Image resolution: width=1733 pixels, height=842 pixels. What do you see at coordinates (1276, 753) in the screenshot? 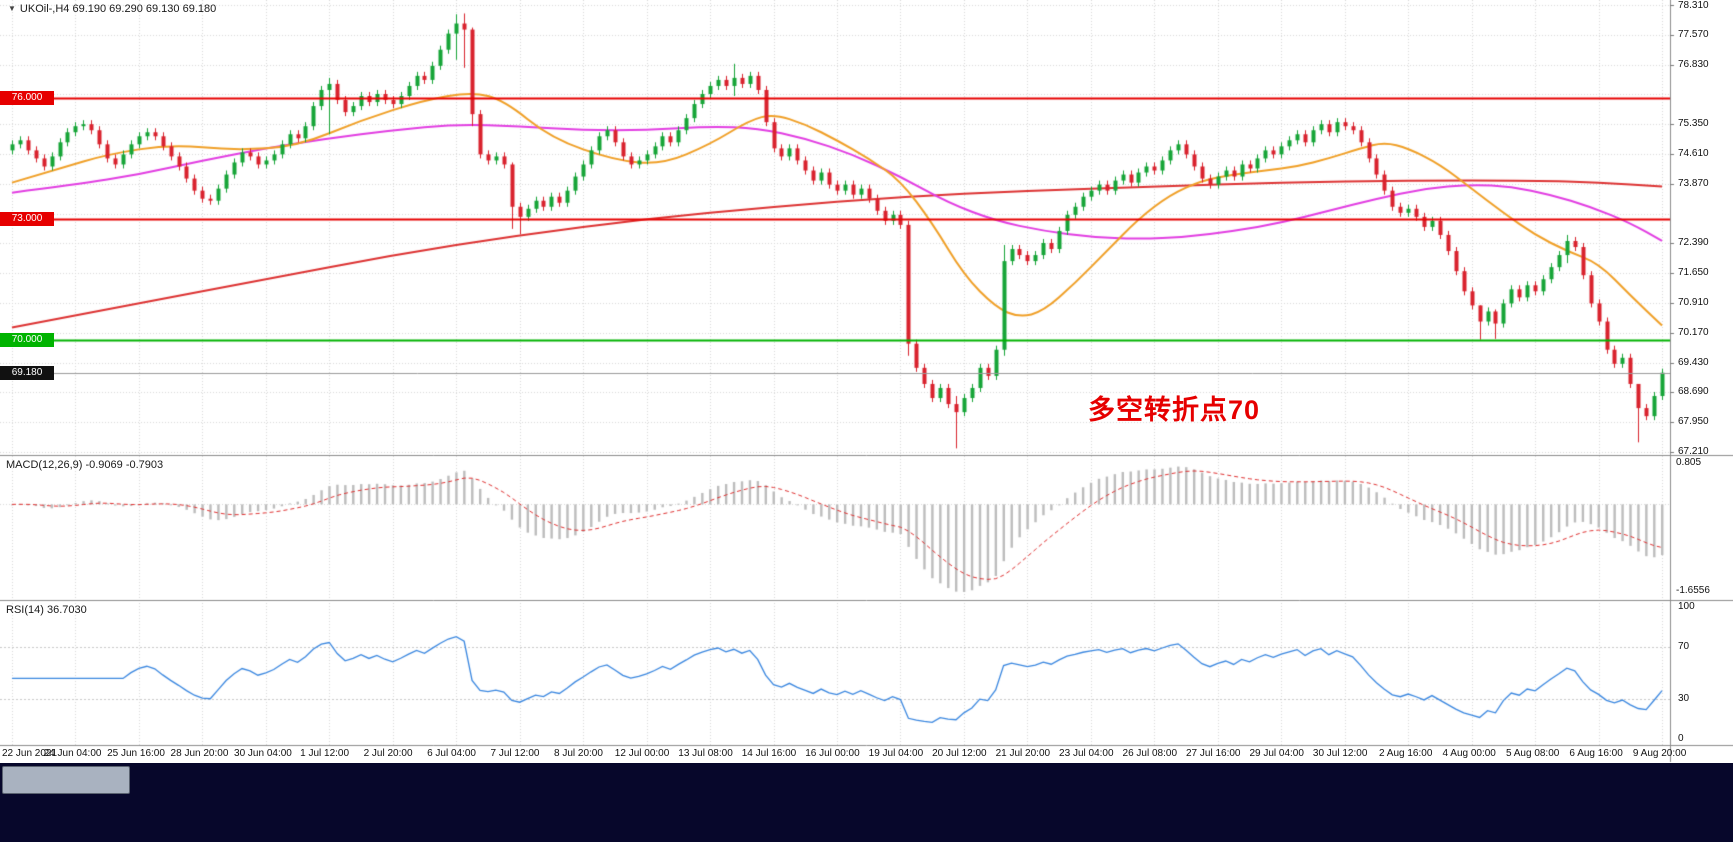
I see `date-label: 29 Jul 04:00` at bounding box center [1276, 753].